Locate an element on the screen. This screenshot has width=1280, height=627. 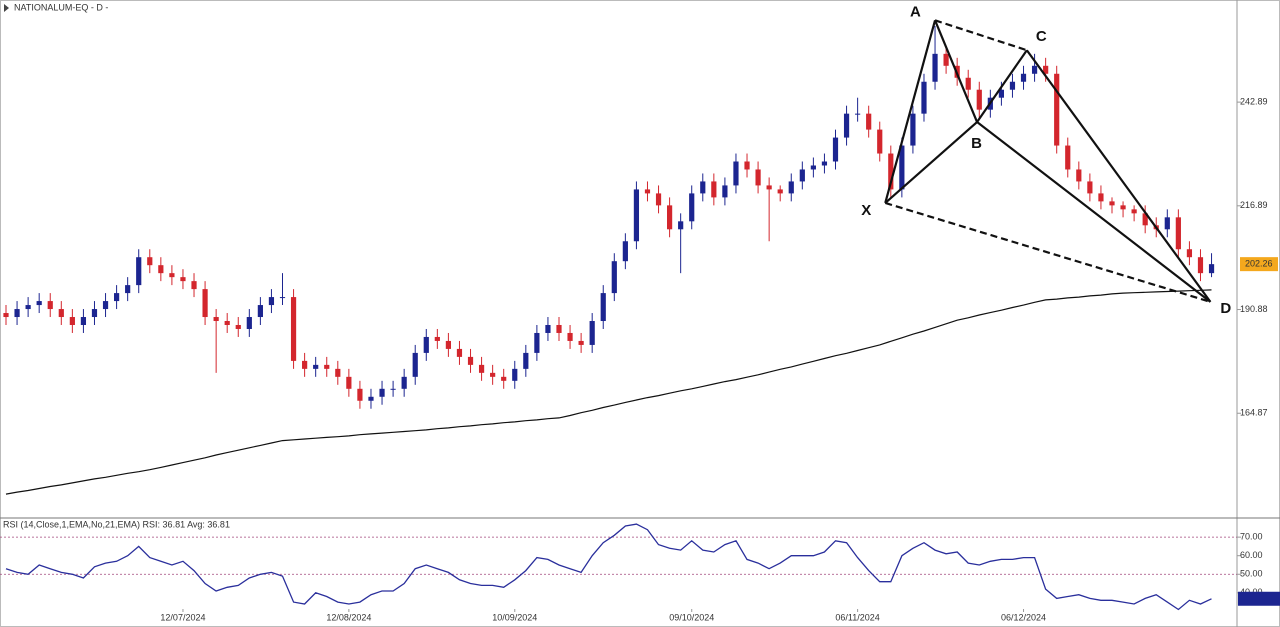
pattern-dashed-line is located at coordinates (1047, 252).